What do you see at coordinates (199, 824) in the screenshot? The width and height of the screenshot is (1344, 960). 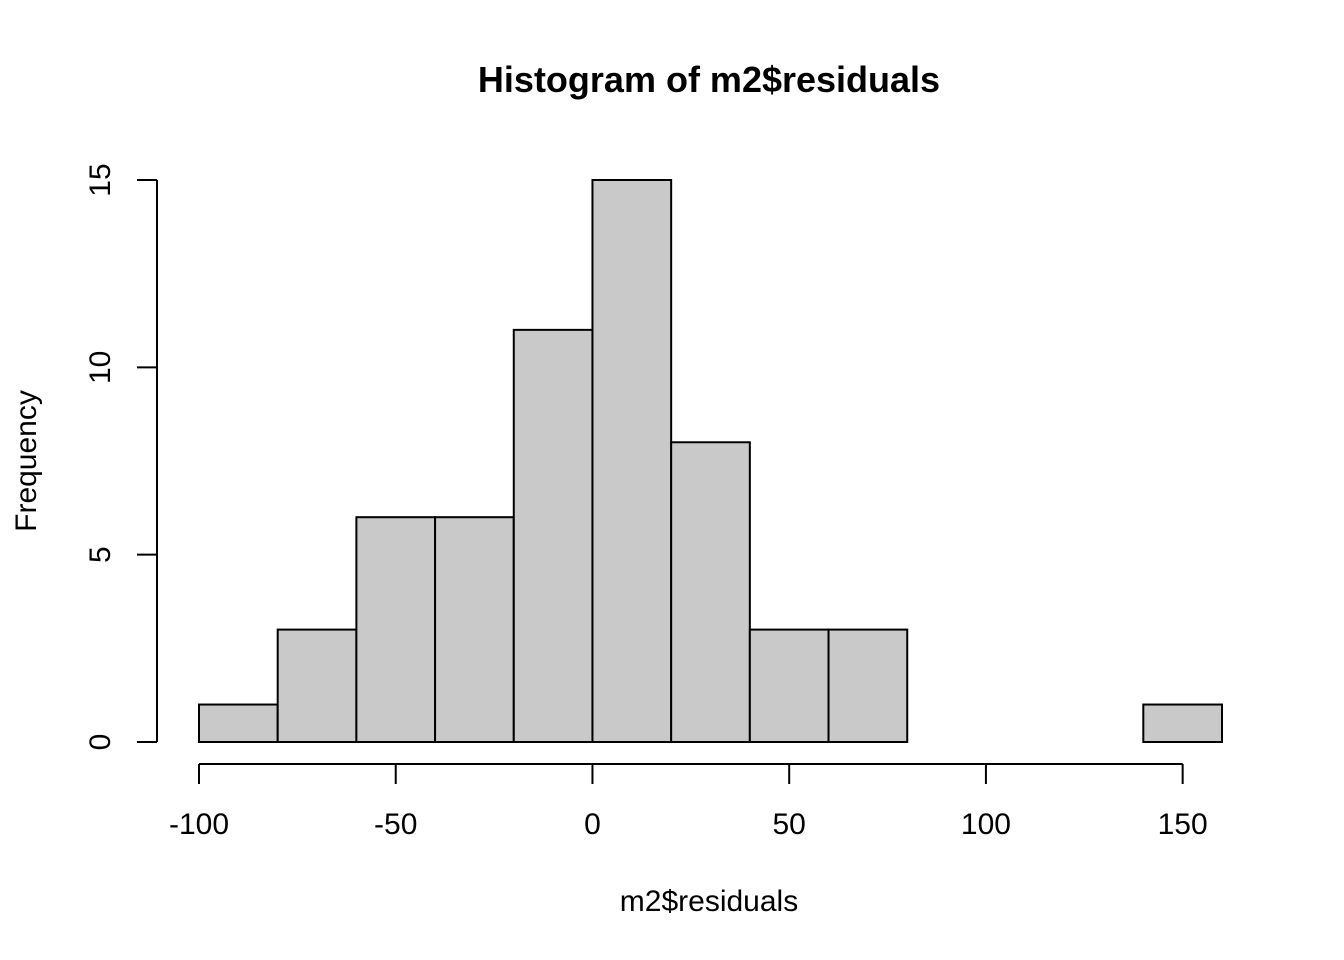 I see `x-tick-label: -100` at bounding box center [199, 824].